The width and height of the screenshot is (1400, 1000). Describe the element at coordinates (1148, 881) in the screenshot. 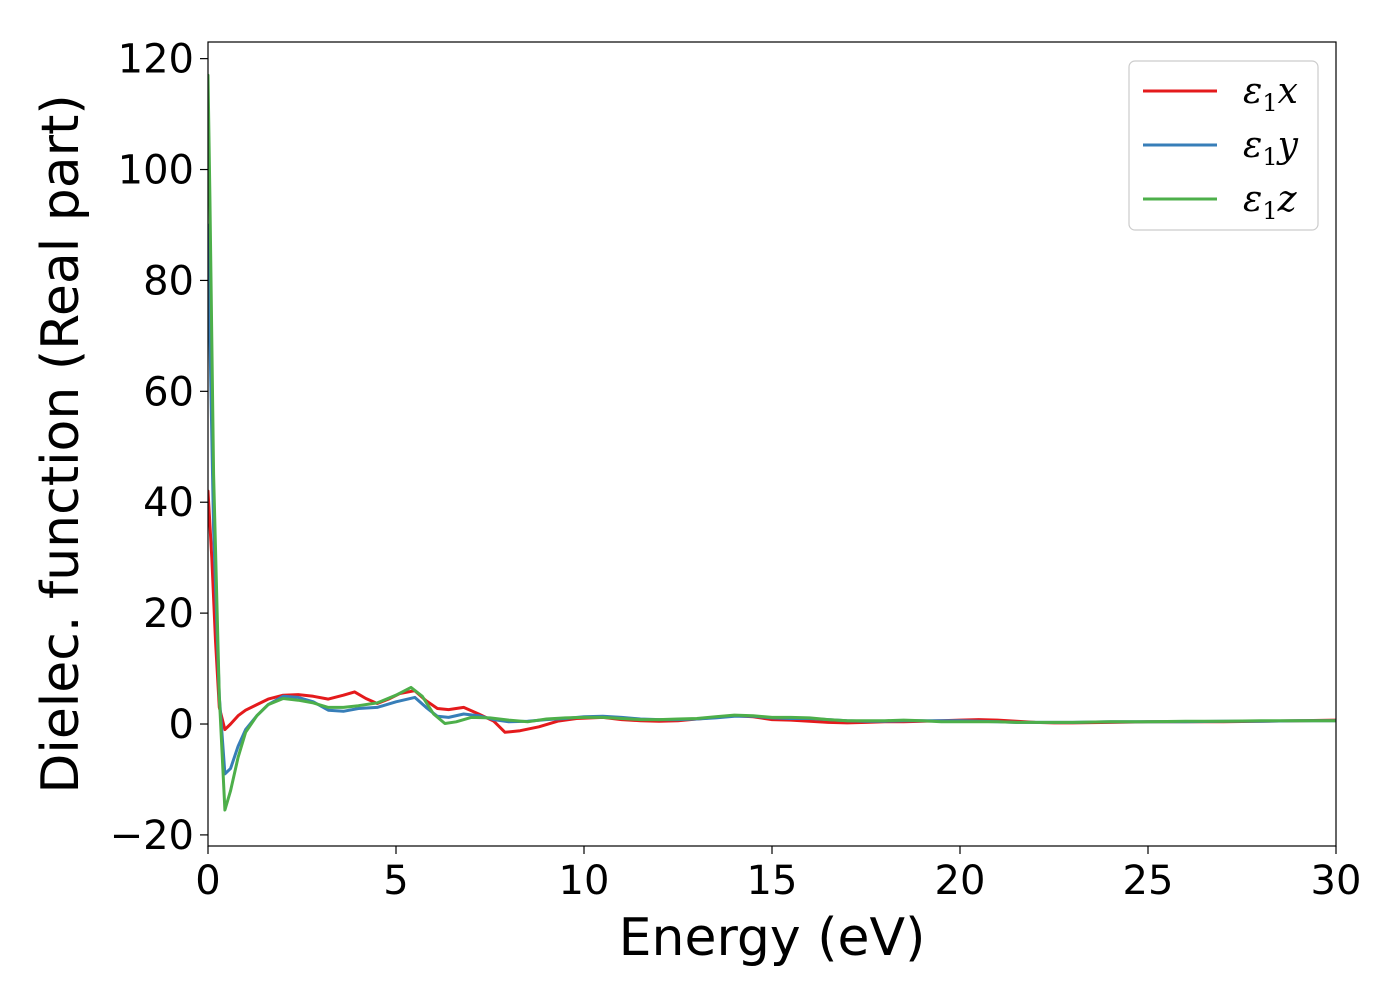

I see `x-tick-label: 25` at that location.